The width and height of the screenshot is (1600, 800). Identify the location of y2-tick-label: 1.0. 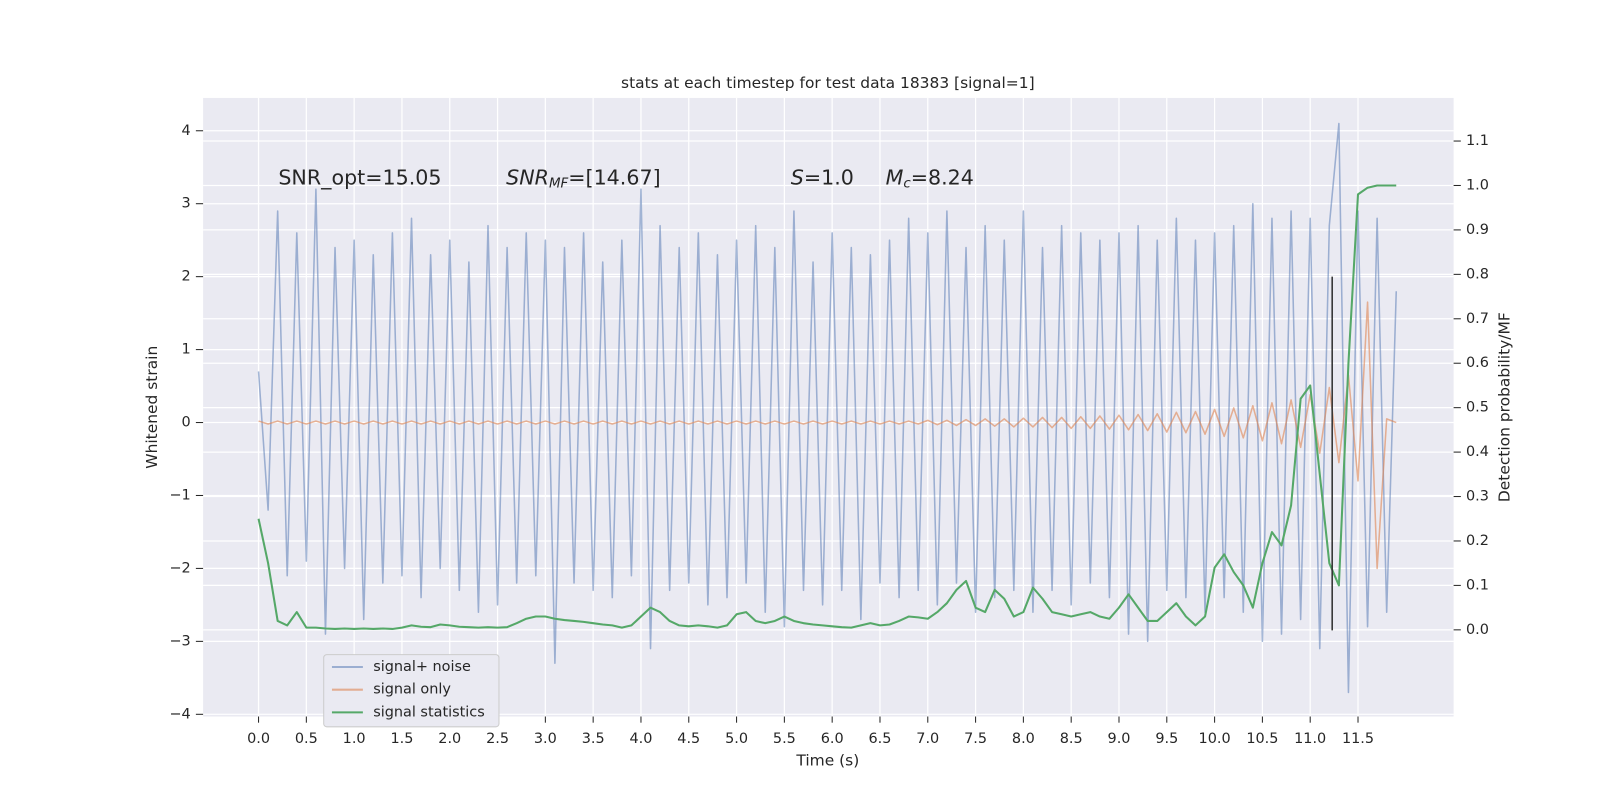
(1477, 185).